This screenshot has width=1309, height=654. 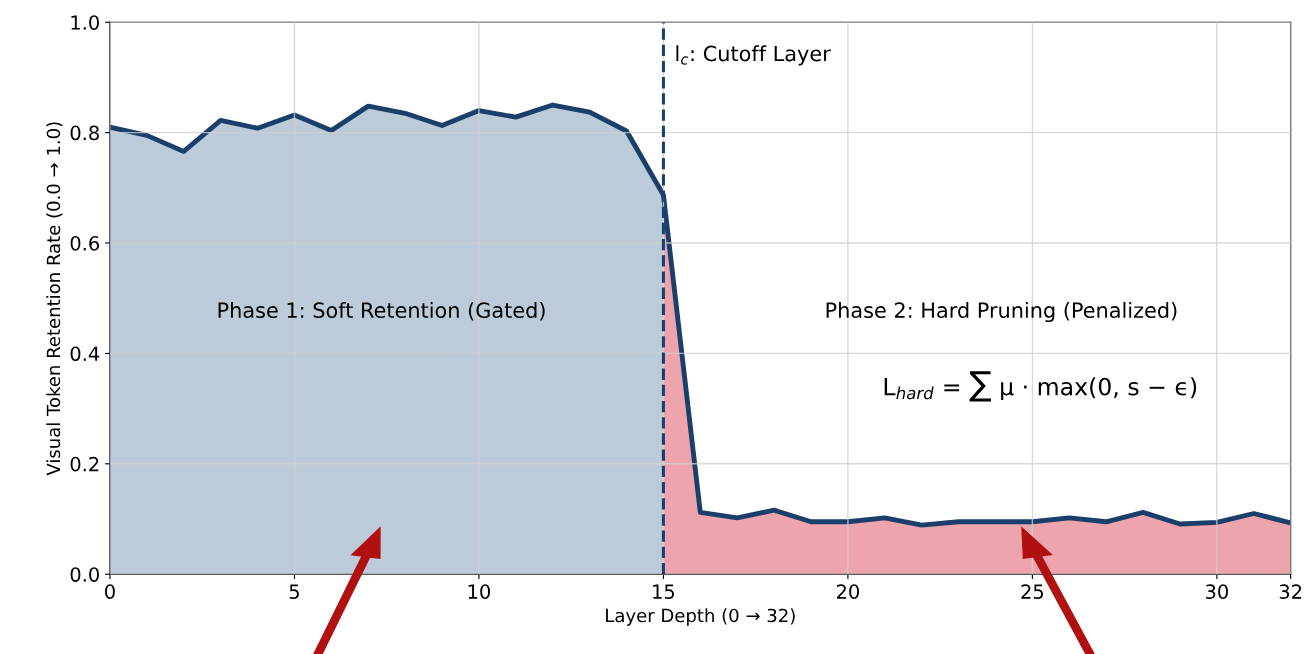 I want to click on y-tick-label: 1.0, so click(x=85, y=22).